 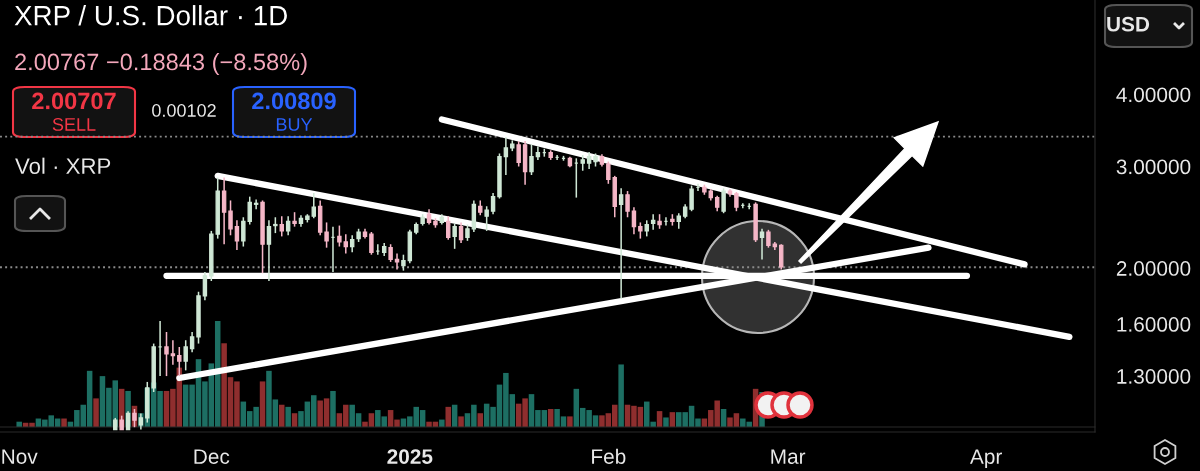 What do you see at coordinates (63, 165) in the screenshot?
I see `chart-title: Vol · XRP` at bounding box center [63, 165].